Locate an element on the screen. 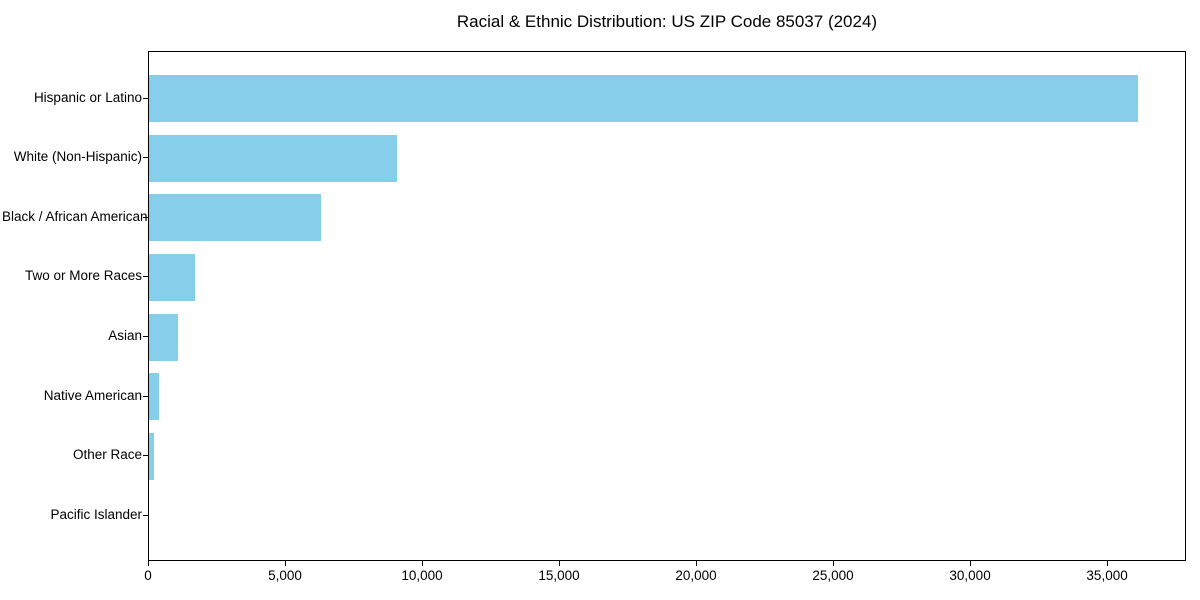 The image size is (1200, 600). bar-native-american is located at coordinates (154, 397).